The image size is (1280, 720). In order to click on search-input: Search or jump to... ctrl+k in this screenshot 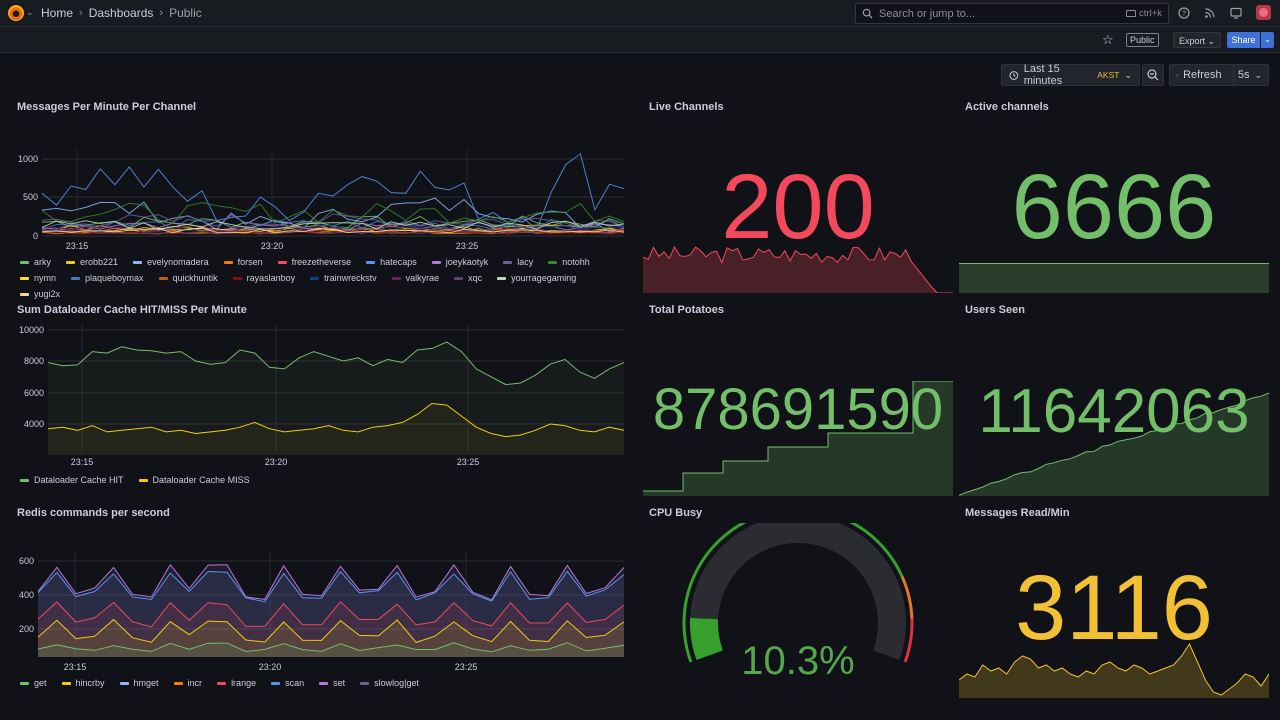, I will do `click(1012, 13)`.